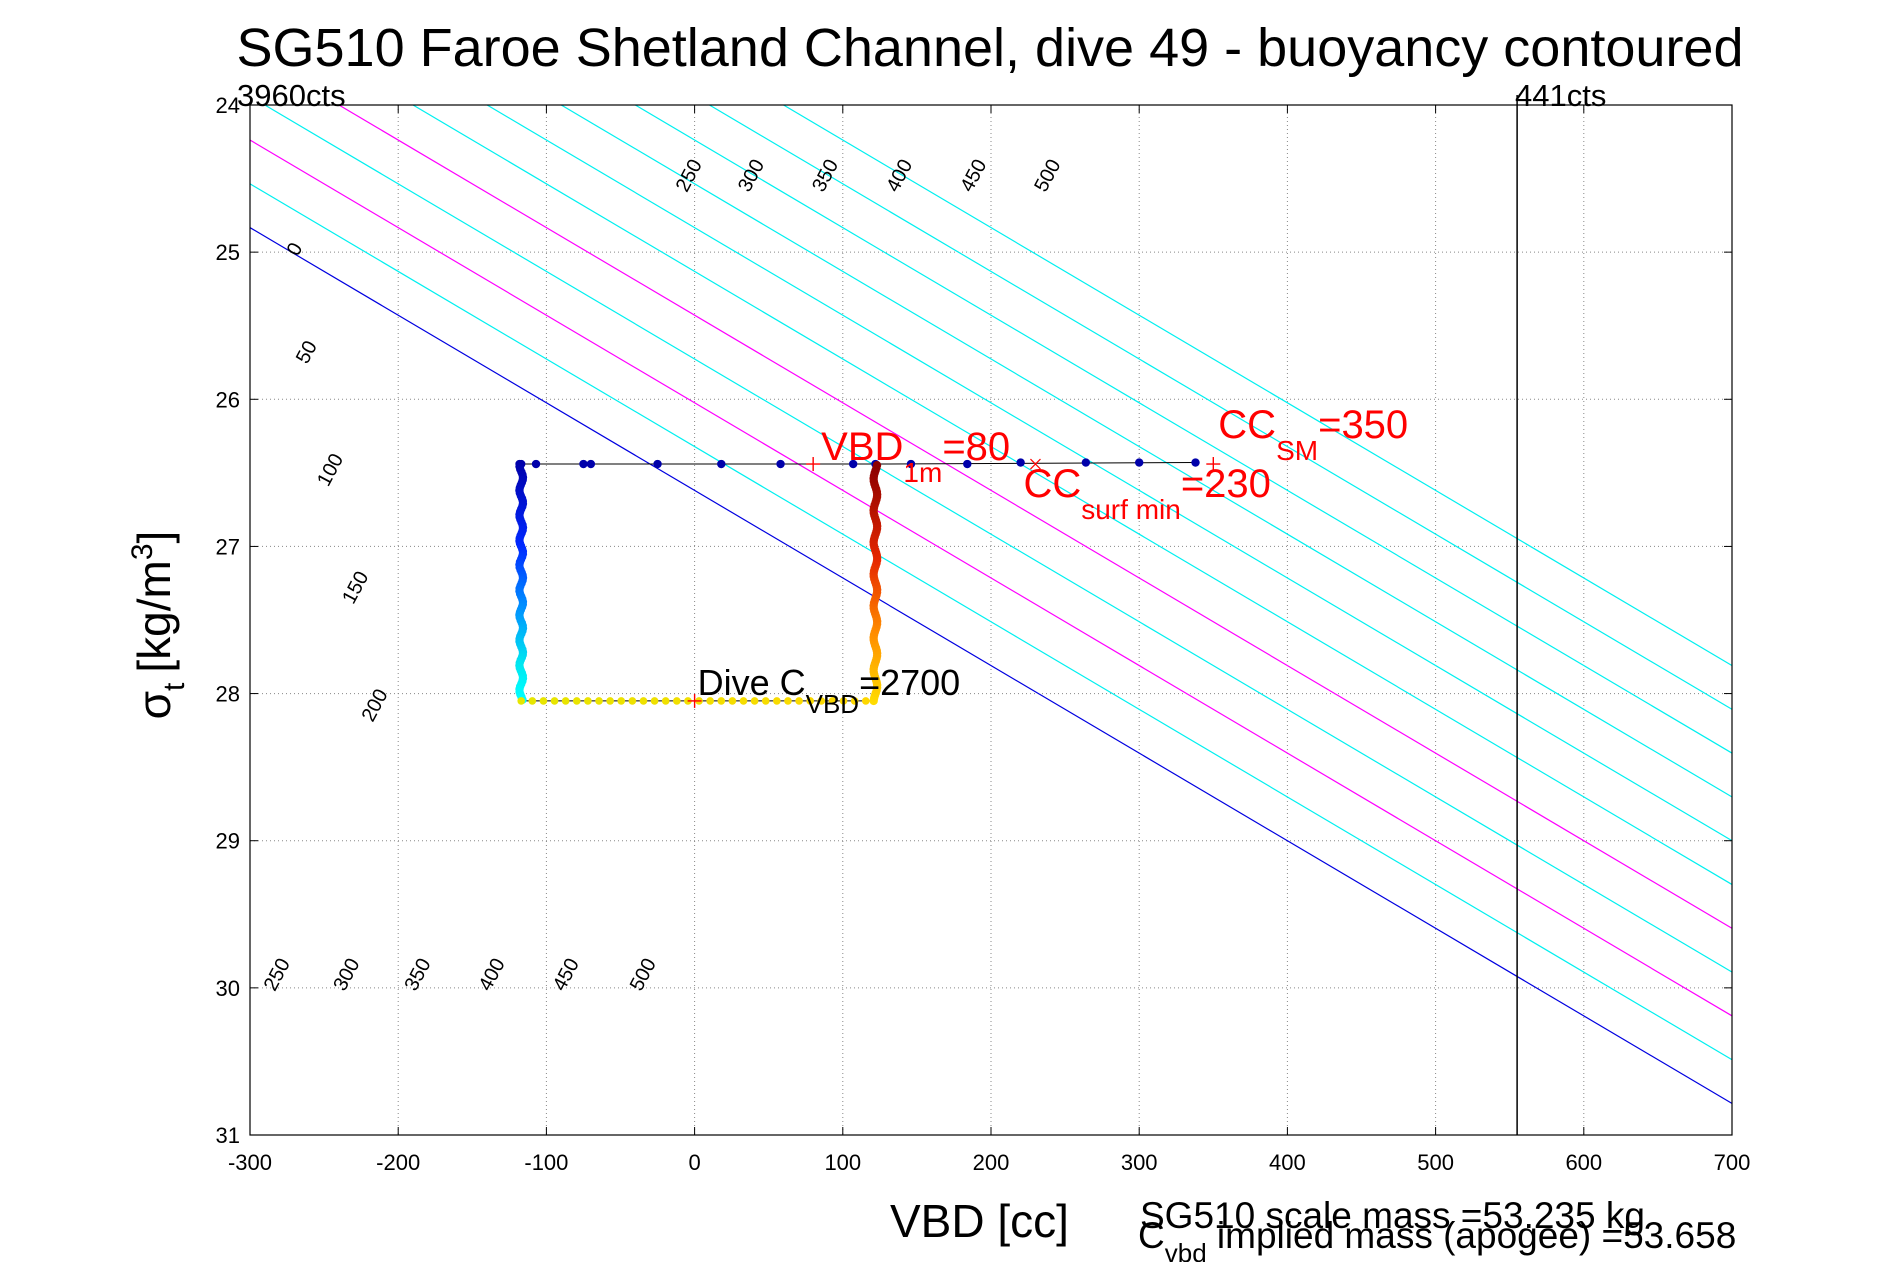  I want to click on y-axis-unit-close: ], so click(154, 537).